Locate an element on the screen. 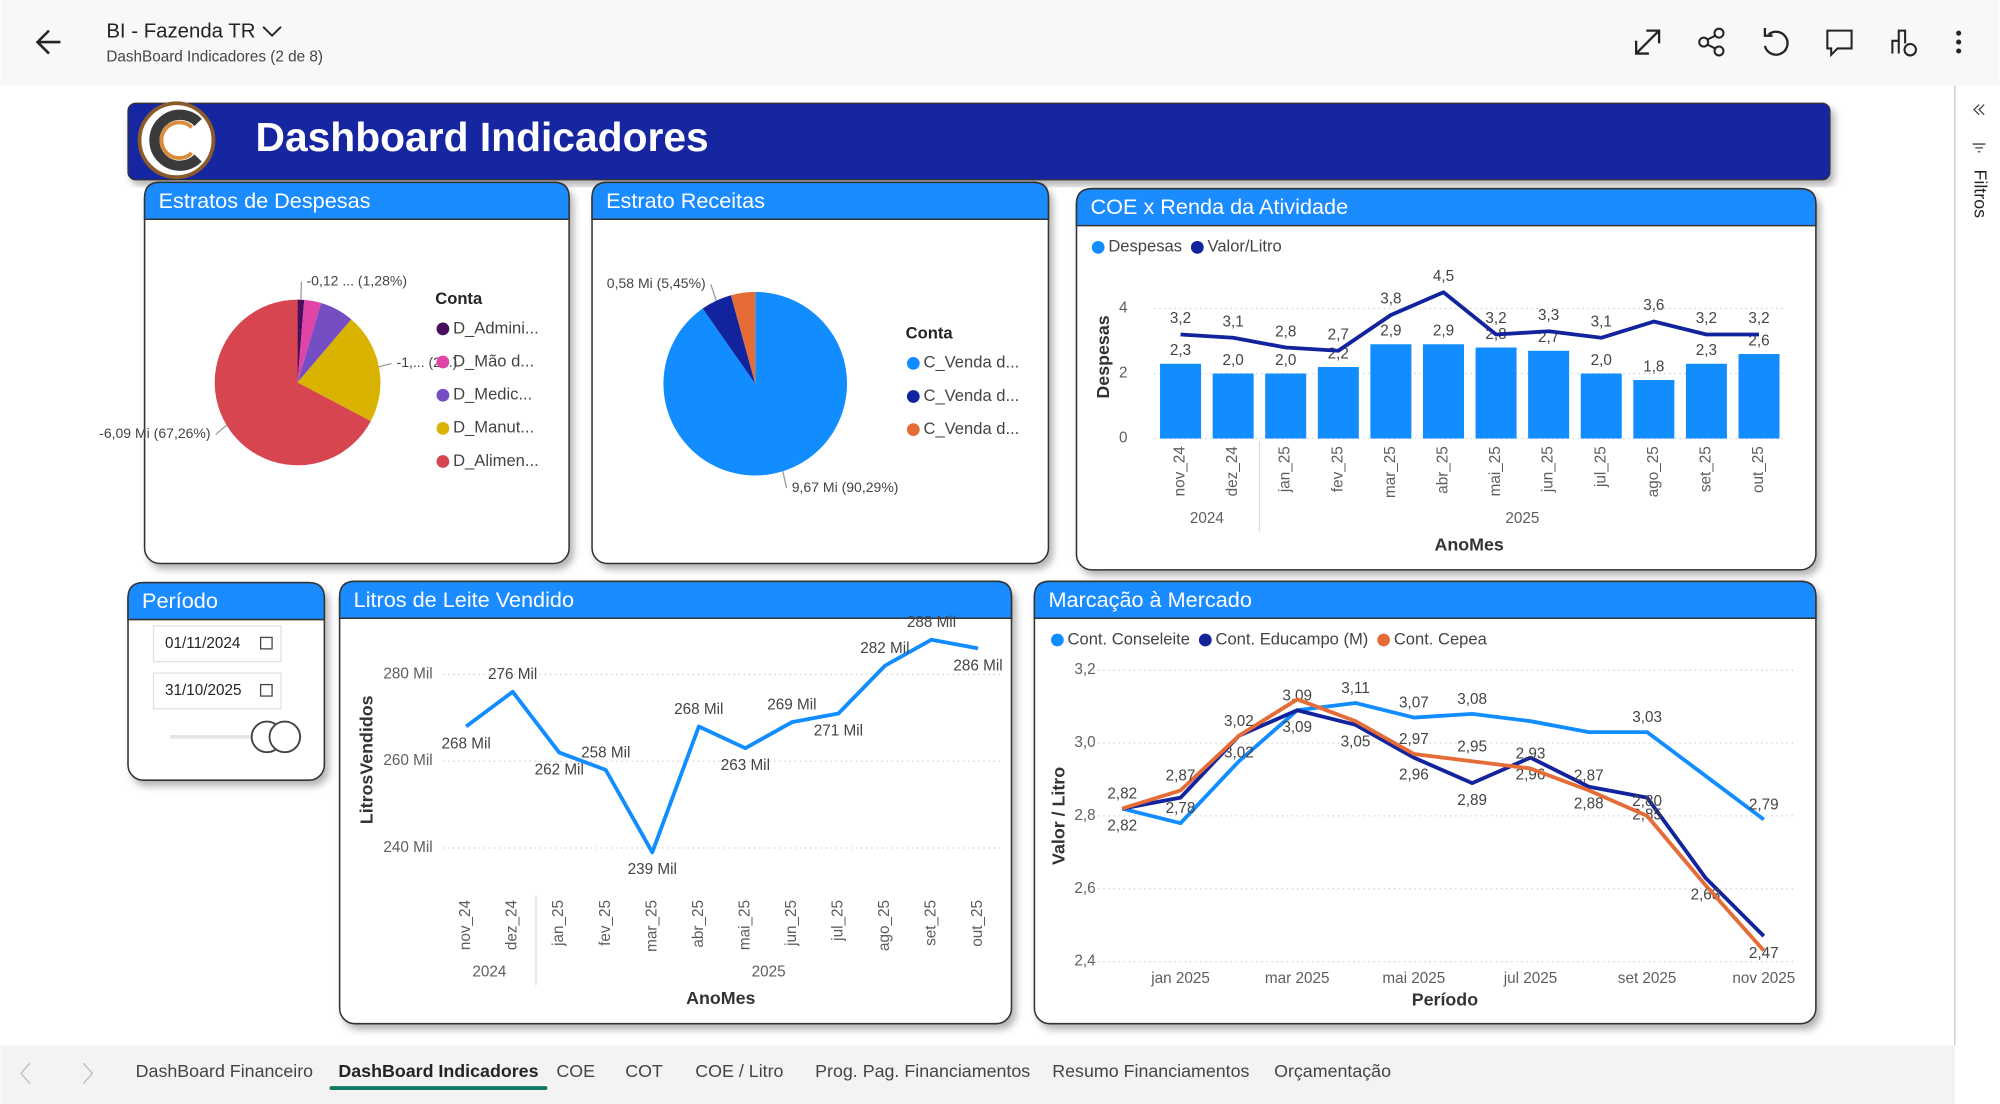  data-label: 2,96 is located at coordinates (1414, 774).